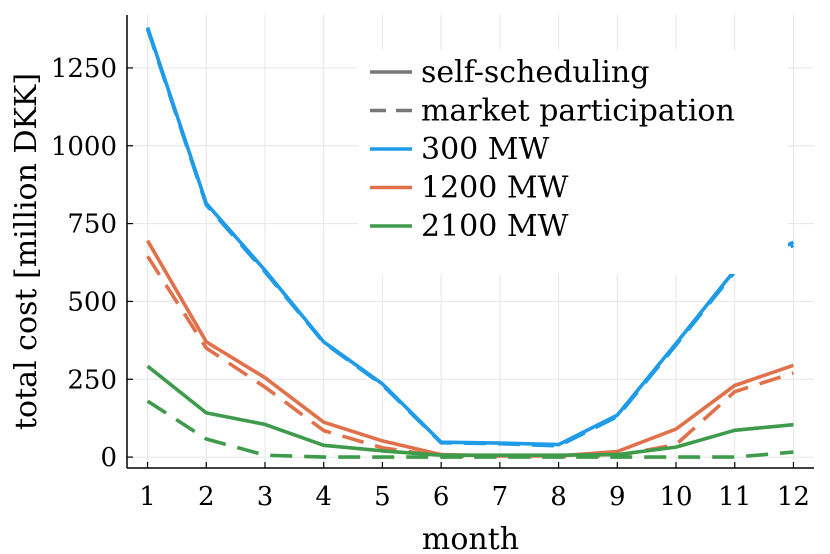 Image resolution: width=830 pixels, height=554 pixels. What do you see at coordinates (108, 458) in the screenshot?
I see `y-tick-label: 0` at bounding box center [108, 458].